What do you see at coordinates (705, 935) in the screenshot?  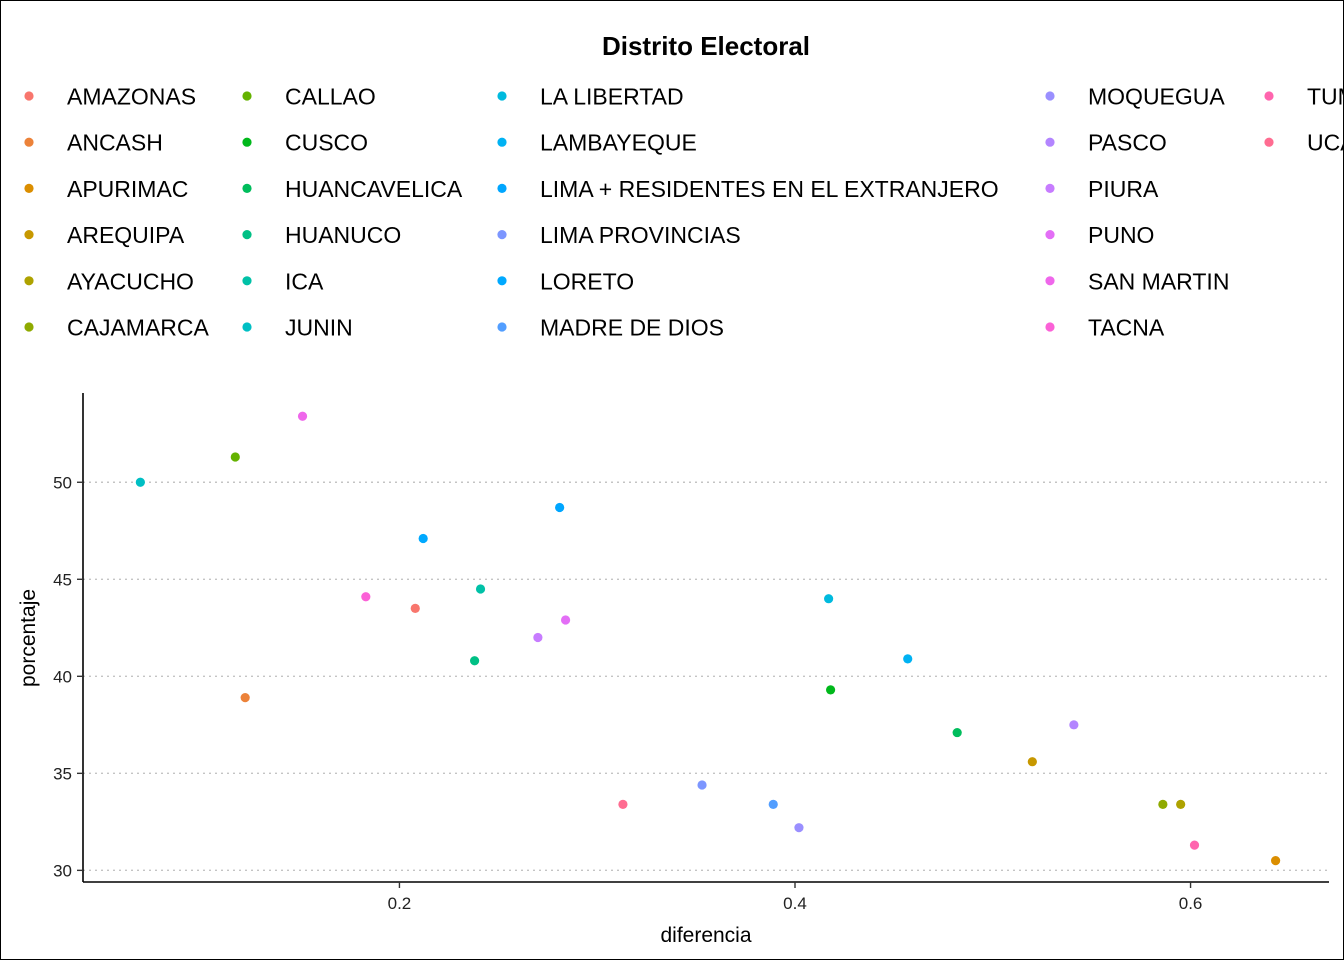 I see `x-axis-title: diferencia` at bounding box center [705, 935].